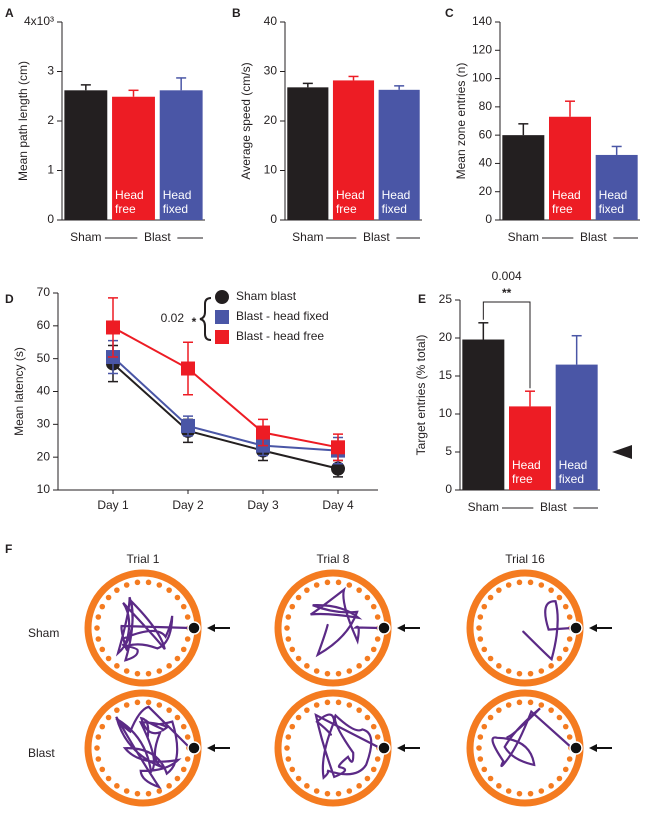 Image resolution: width=651 pixels, height=829 pixels. Describe the element at coordinates (225, 404) in the screenshot. I see `series-line` at that location.